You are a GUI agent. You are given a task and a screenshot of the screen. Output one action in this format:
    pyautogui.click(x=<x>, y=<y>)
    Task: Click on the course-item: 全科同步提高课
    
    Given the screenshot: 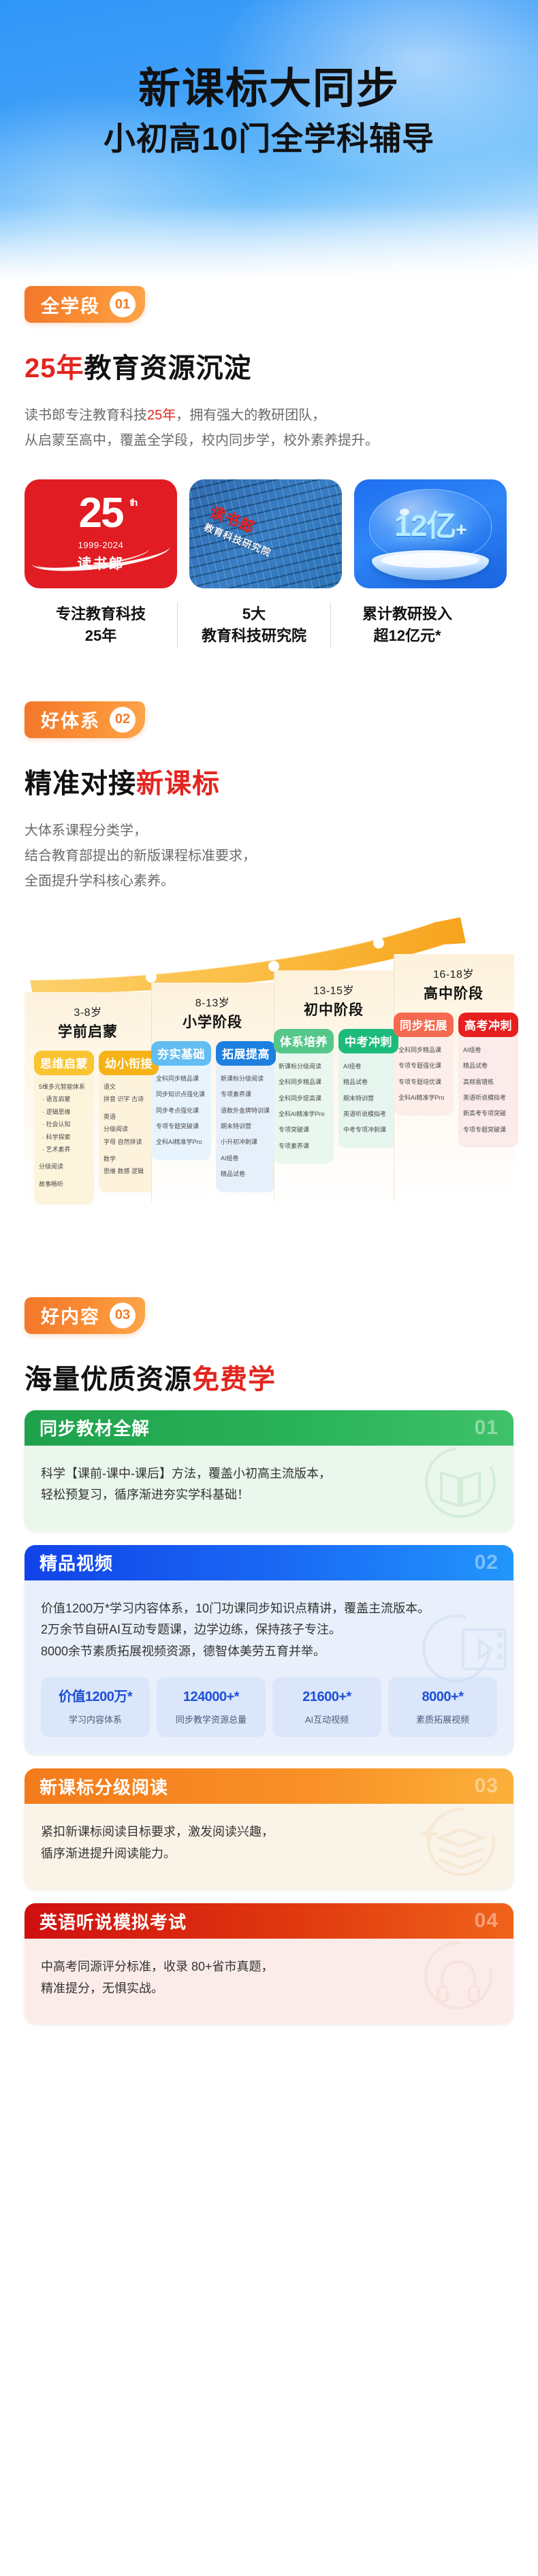 What is the action you would take?
    pyautogui.click(x=300, y=1098)
    